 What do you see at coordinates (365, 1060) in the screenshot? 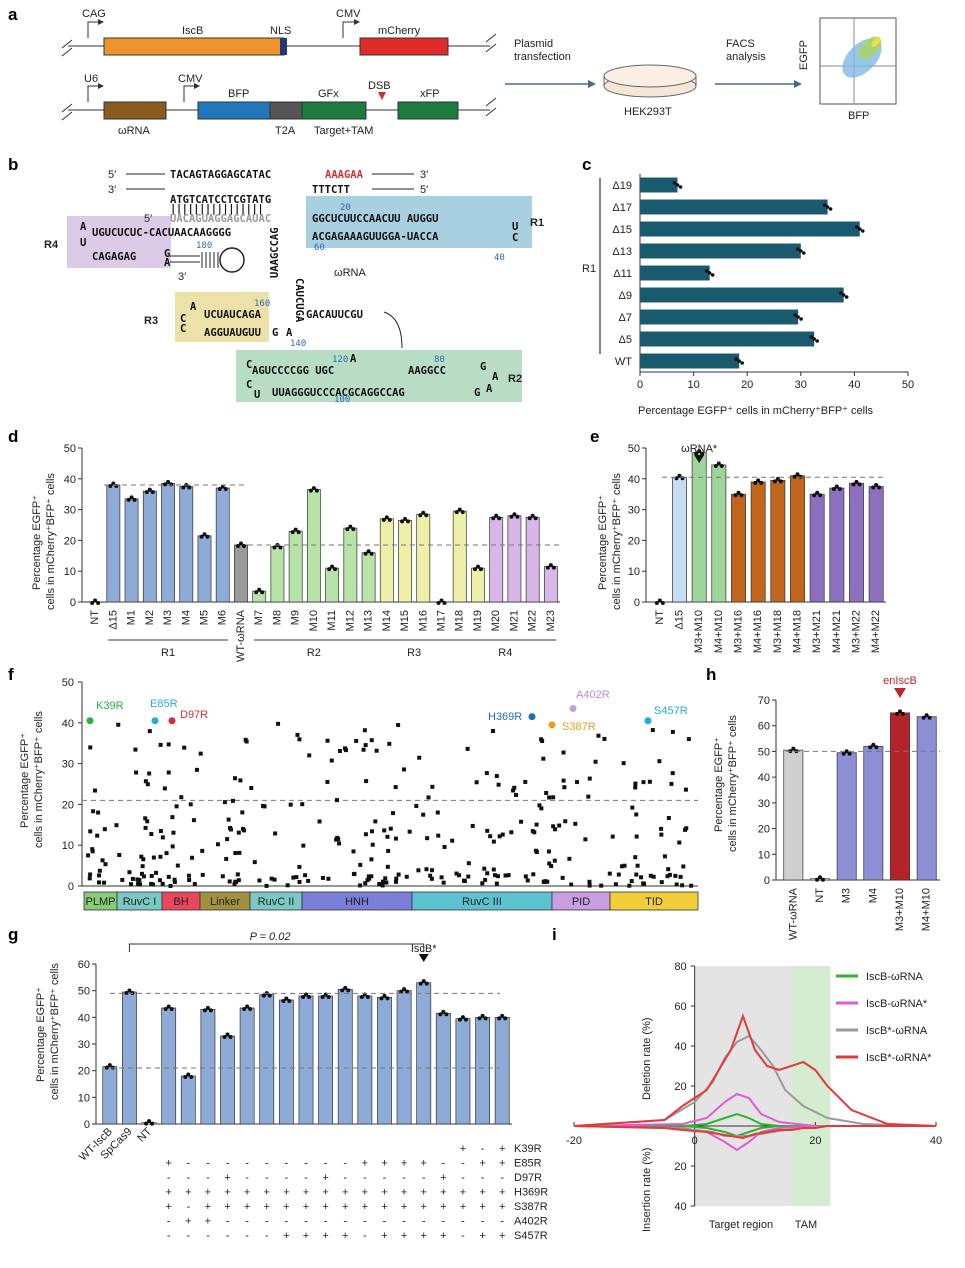
I see `bar-c14` at bounding box center [365, 1060].